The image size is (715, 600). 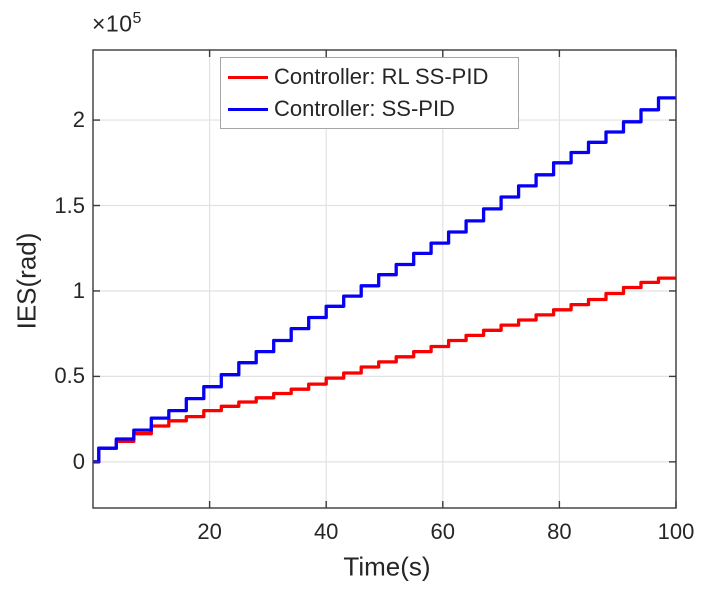 I want to click on y-axis-exponent-label: ×10⁵, so click(x=117, y=23).